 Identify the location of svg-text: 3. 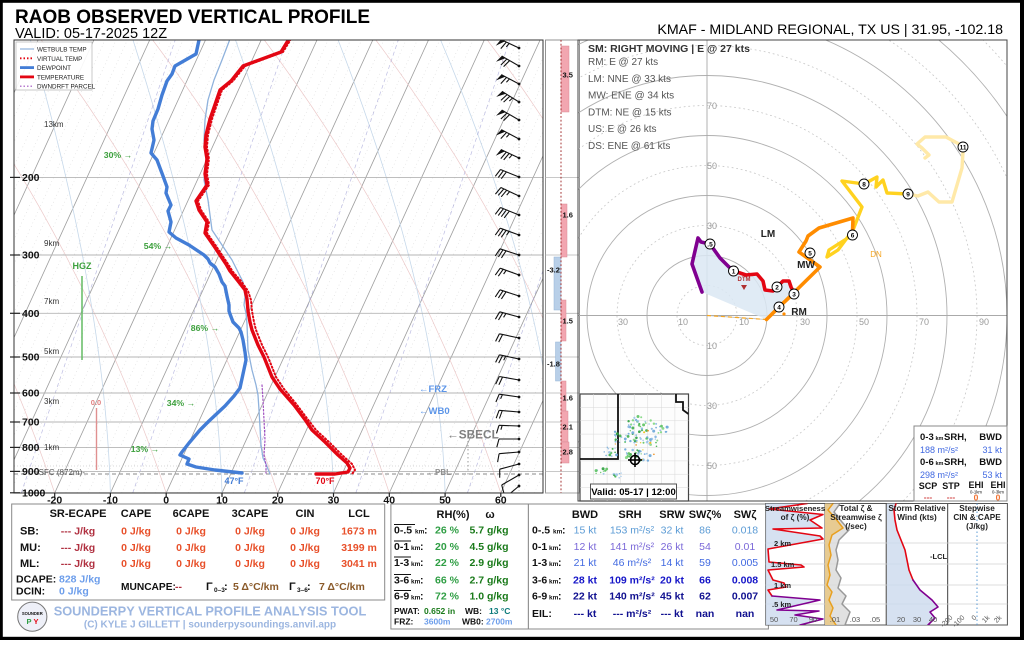
(794, 294).